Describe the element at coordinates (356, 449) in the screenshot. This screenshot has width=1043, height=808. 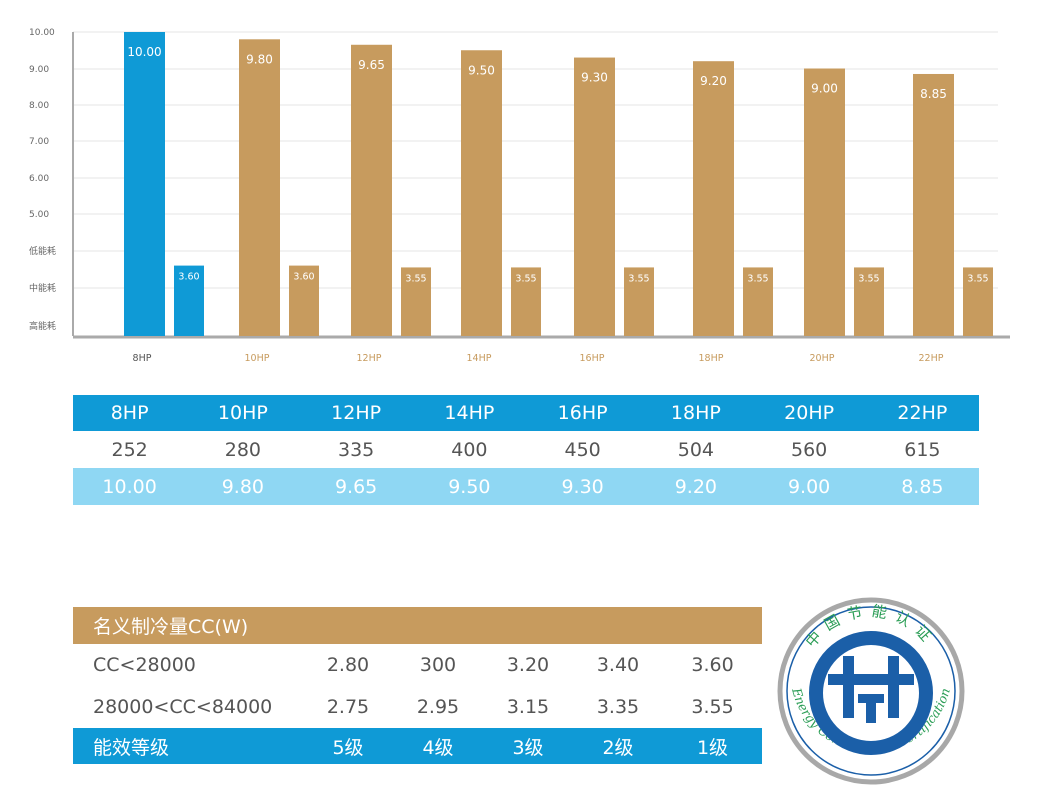
I see `spec-capacity-cell: 335` at that location.